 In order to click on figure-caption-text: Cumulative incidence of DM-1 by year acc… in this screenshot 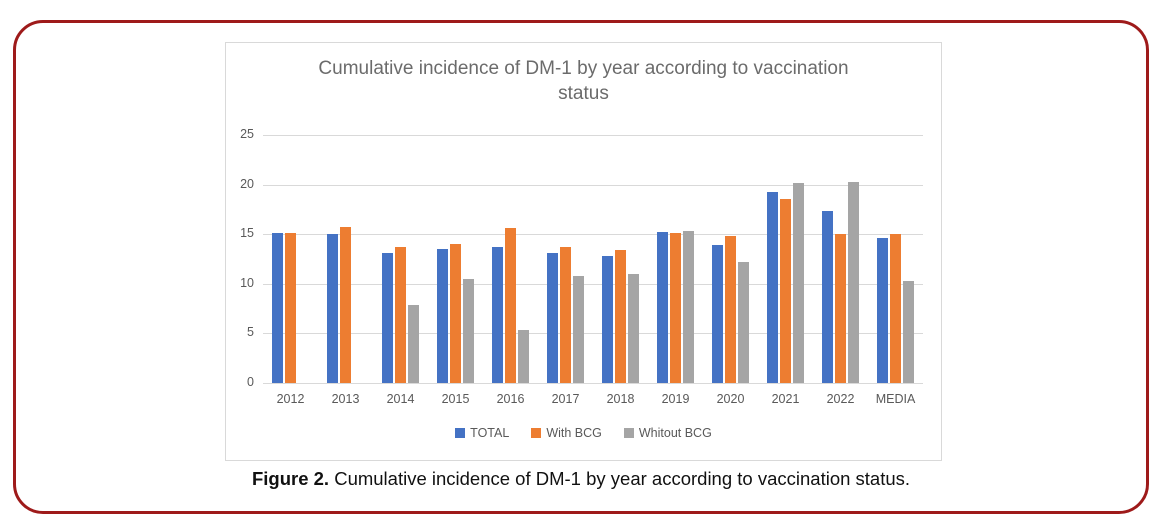, I will do `click(620, 478)`.